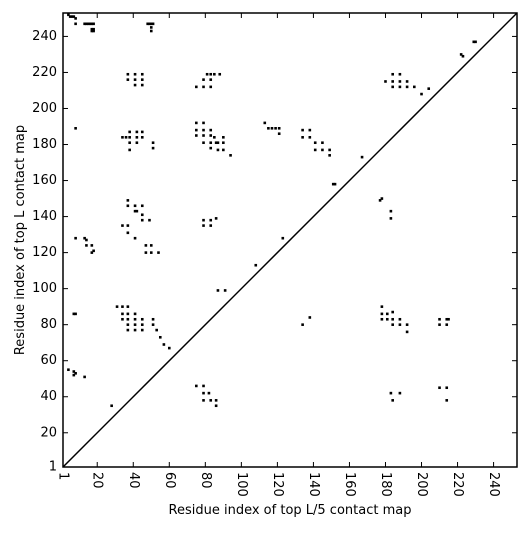 This screenshot has height=535, width=531. I want to click on y-axis-label: Residue index of top L contact map, so click(20, 240).